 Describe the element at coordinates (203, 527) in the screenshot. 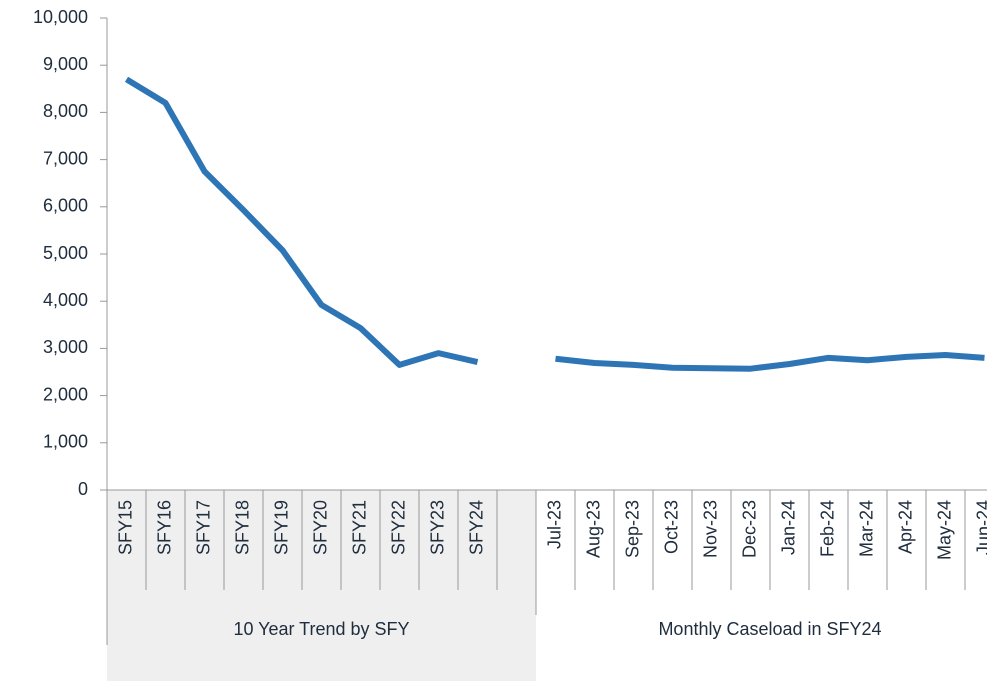

I see `x-tick-label: SFY17` at that location.